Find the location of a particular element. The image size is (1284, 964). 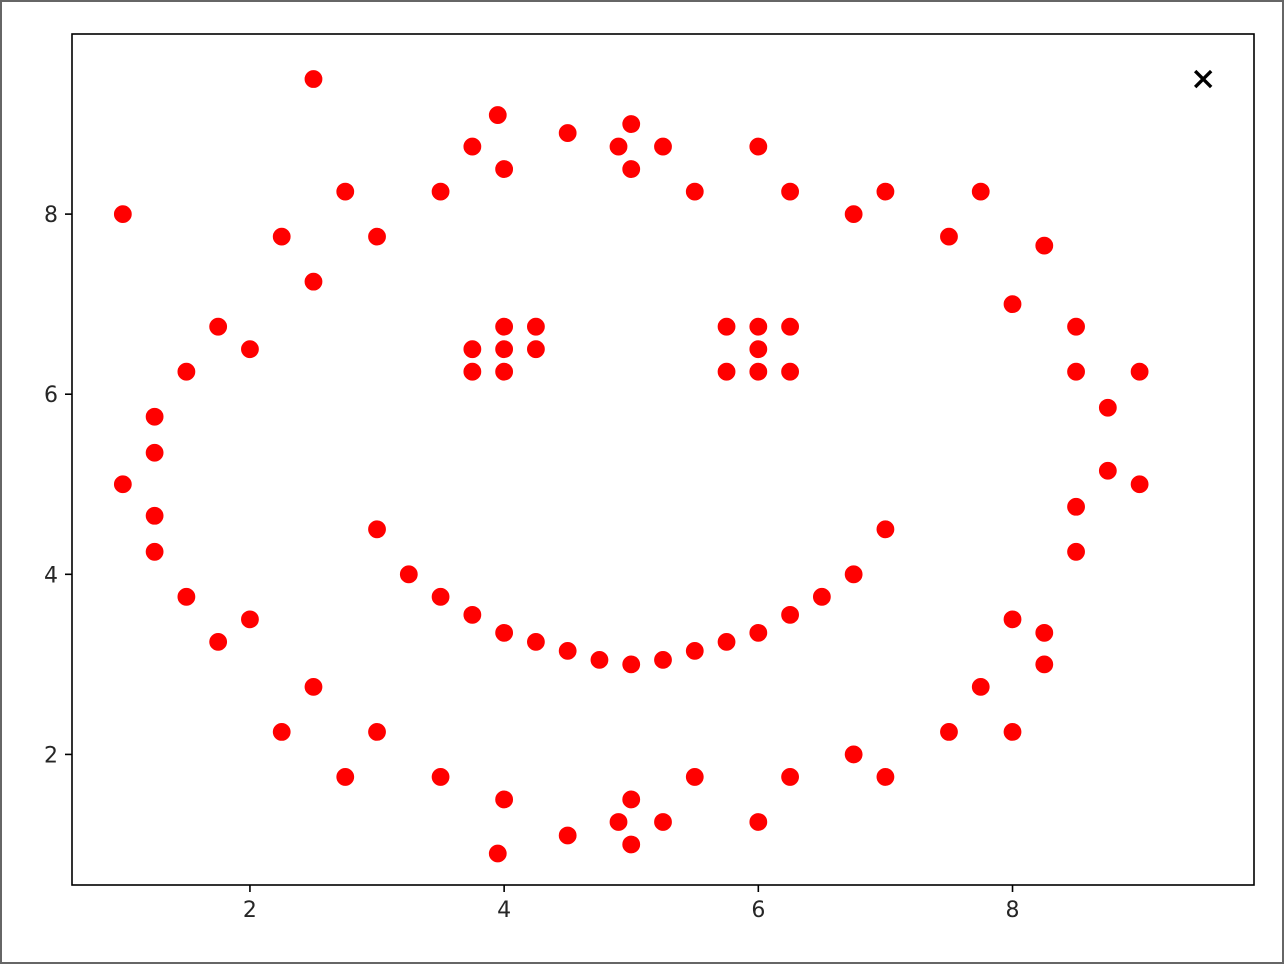

y-tick-label: 8 is located at coordinates (51, 215).